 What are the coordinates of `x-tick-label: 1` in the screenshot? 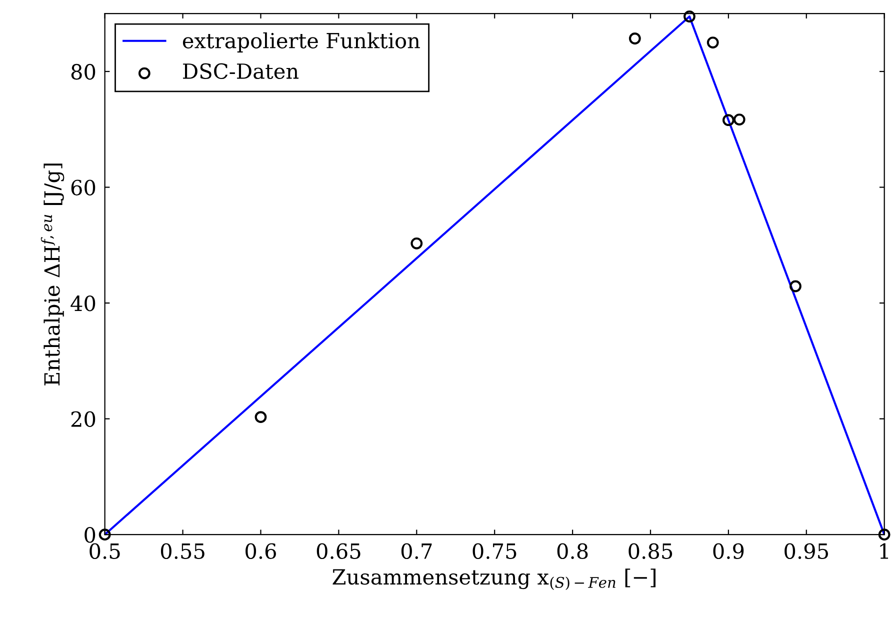 It's located at (884, 551).